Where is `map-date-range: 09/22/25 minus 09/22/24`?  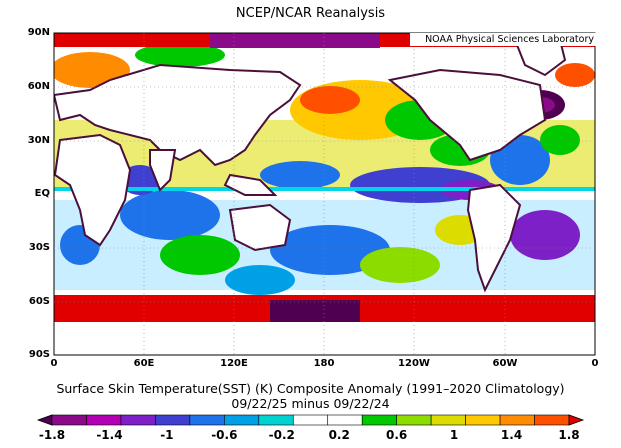 map-date-range: 09/22/25 minus 09/22/24 is located at coordinates (310, 403).